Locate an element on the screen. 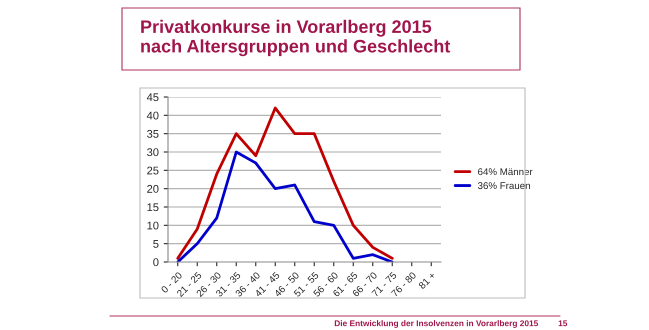 This screenshot has width=649, height=330. y-tick-label: 10 is located at coordinates (153, 226).